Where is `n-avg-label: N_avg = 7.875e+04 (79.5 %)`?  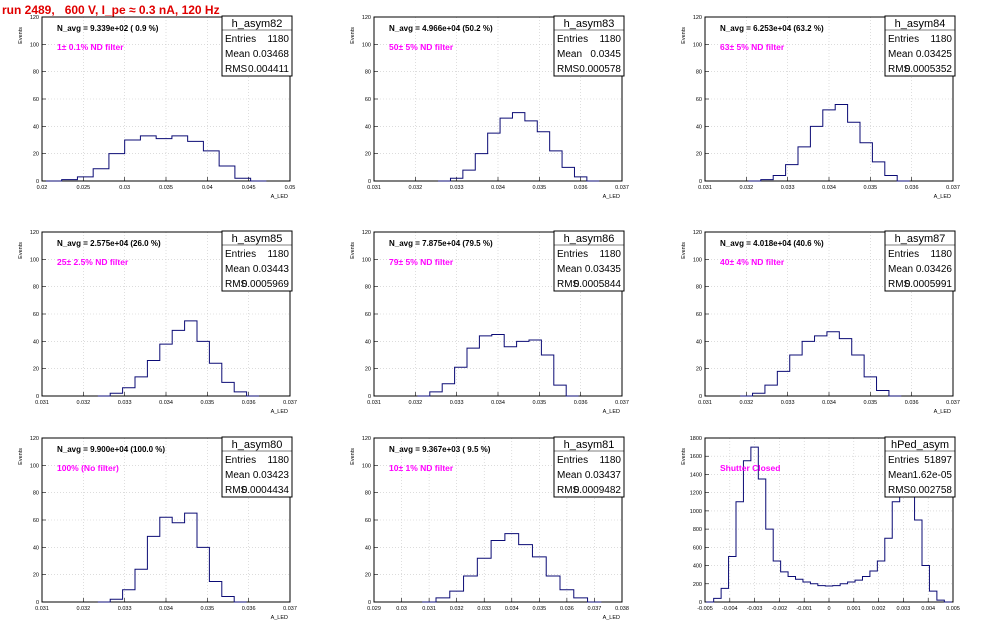
n-avg-label: N_avg = 7.875e+04 (79.5 %) is located at coordinates (441, 243).